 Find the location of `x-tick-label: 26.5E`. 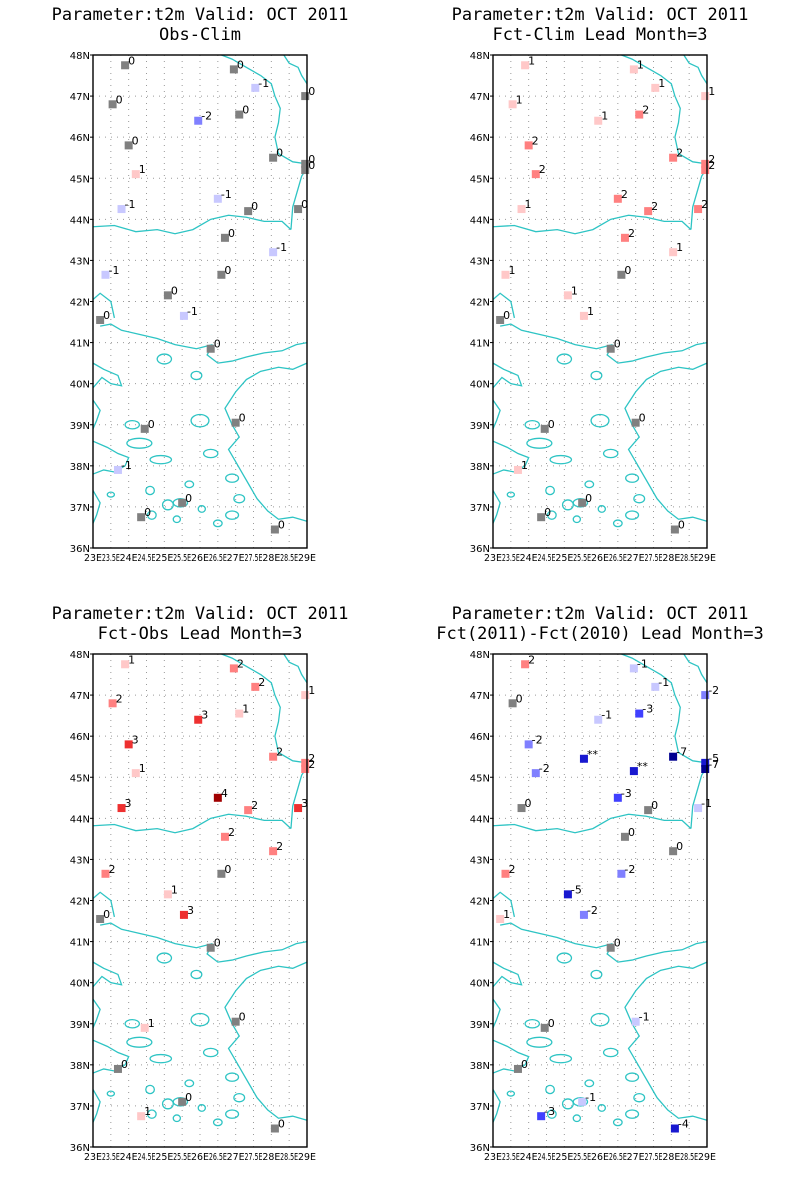

x-tick-label: 26.5E is located at coordinates (618, 1157).